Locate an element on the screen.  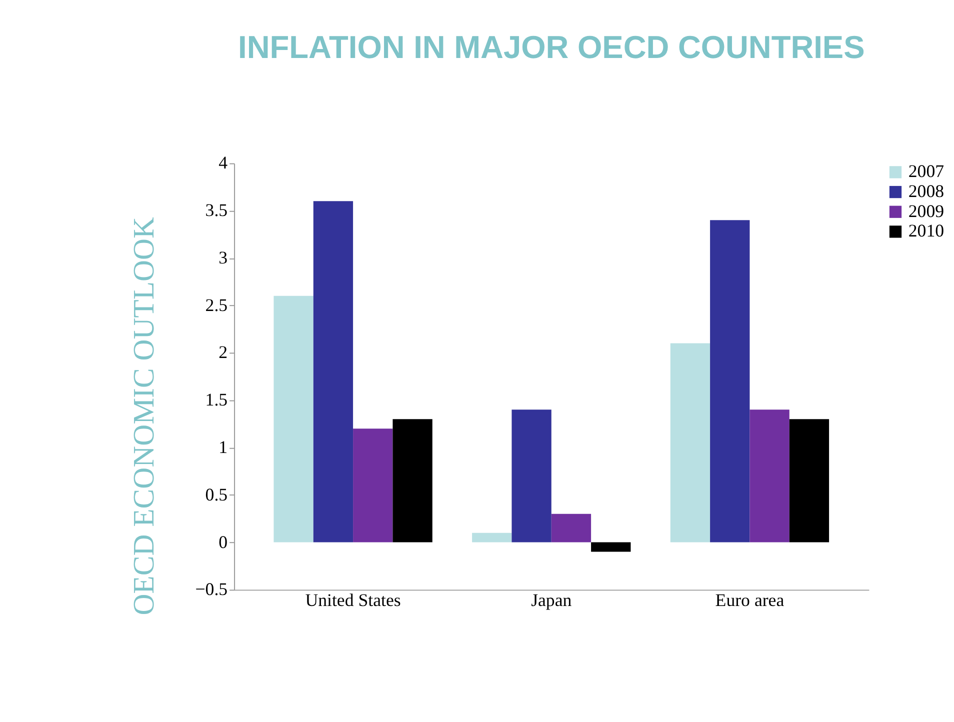
y-tick-label: 0.5 is located at coordinates (216, 494).